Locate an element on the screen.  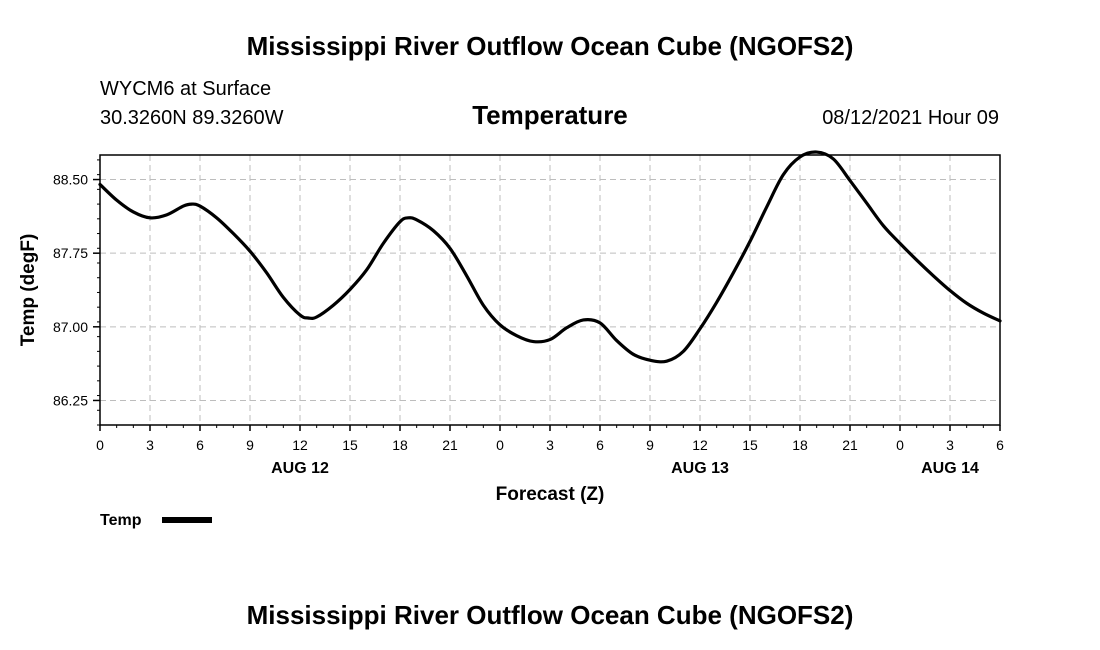
y-axis-label: Temp (degF) is located at coordinates (28, 290).